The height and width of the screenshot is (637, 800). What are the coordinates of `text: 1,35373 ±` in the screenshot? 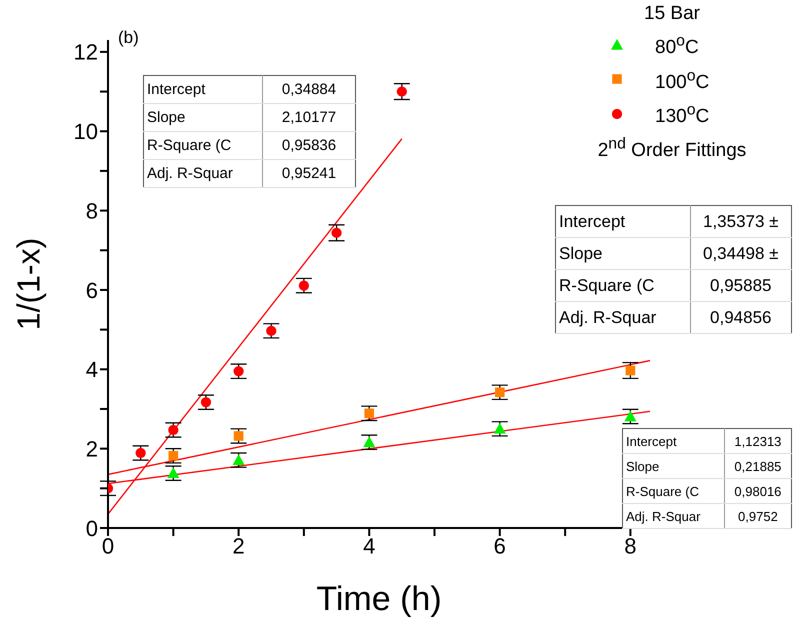 It's located at (741, 221).